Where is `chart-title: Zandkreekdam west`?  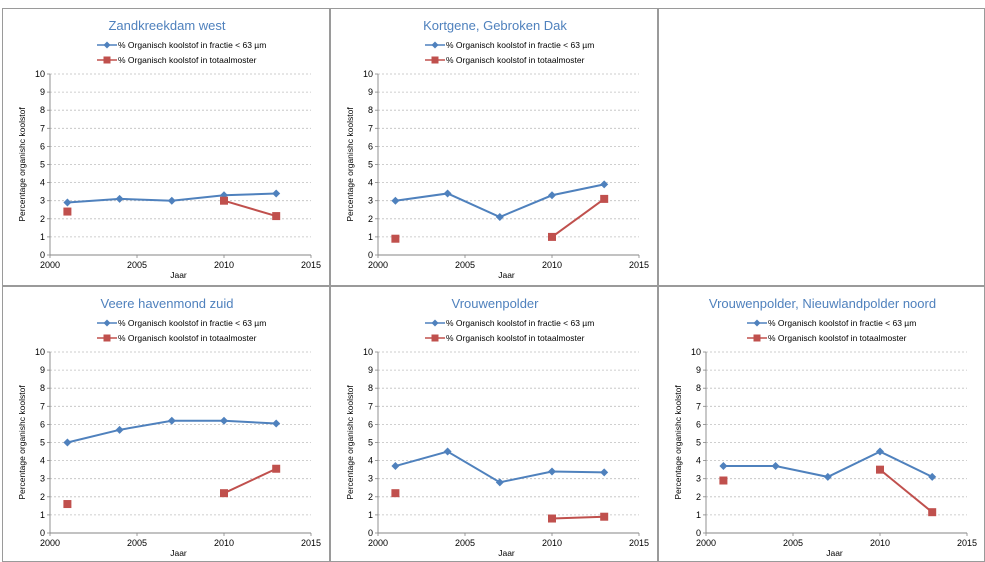
chart-title: Zandkreekdam west is located at coordinates (166, 25).